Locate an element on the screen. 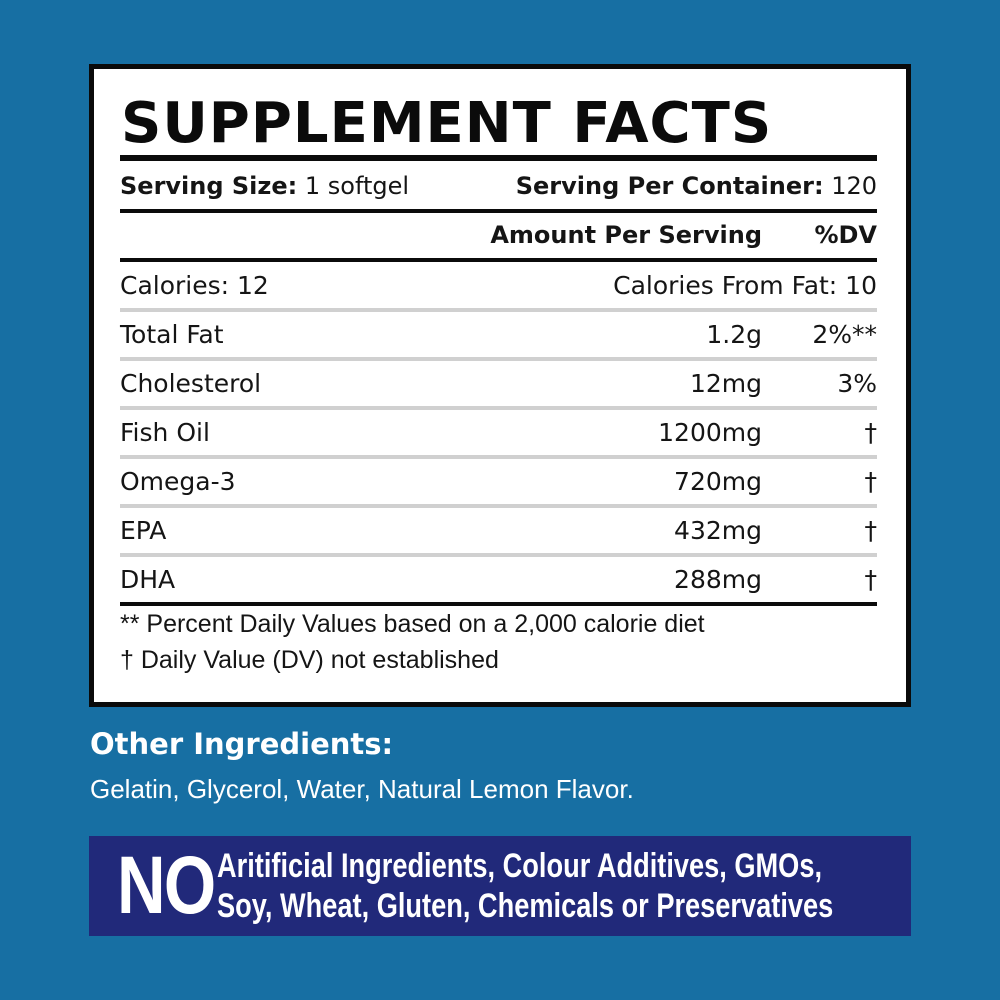 This screenshot has height=1000, width=1000. nutrient-name: DHA is located at coordinates (148, 579).